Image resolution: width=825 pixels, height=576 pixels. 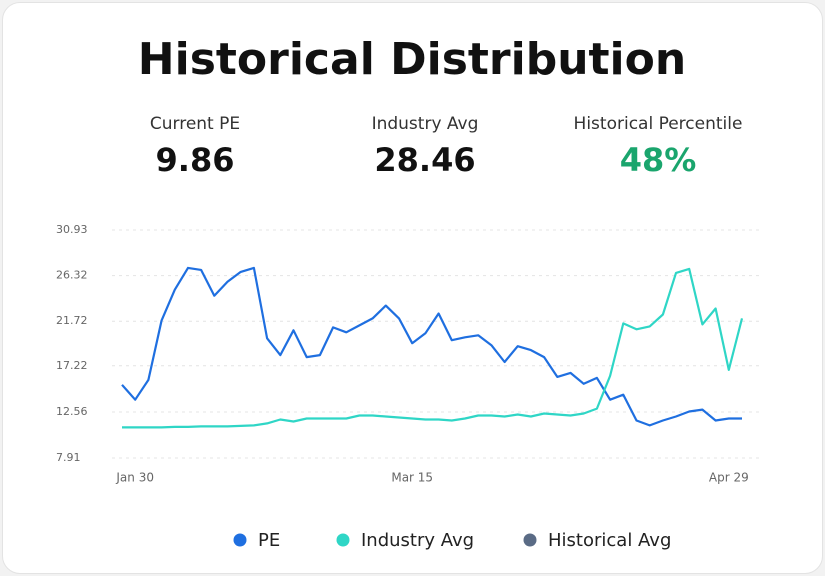 I want to click on stat-label: Historical Percentile, so click(x=658, y=124).